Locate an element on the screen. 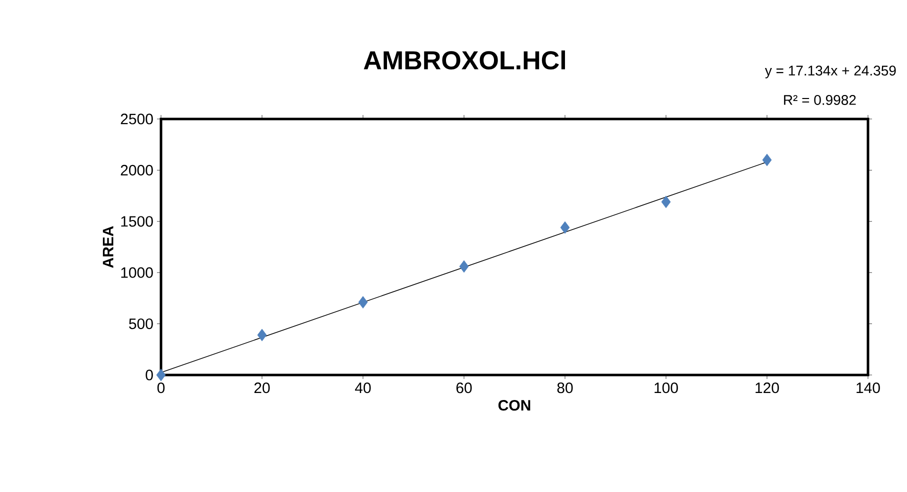 This screenshot has width=907, height=492. y-tick-label: 2000 is located at coordinates (136, 170).